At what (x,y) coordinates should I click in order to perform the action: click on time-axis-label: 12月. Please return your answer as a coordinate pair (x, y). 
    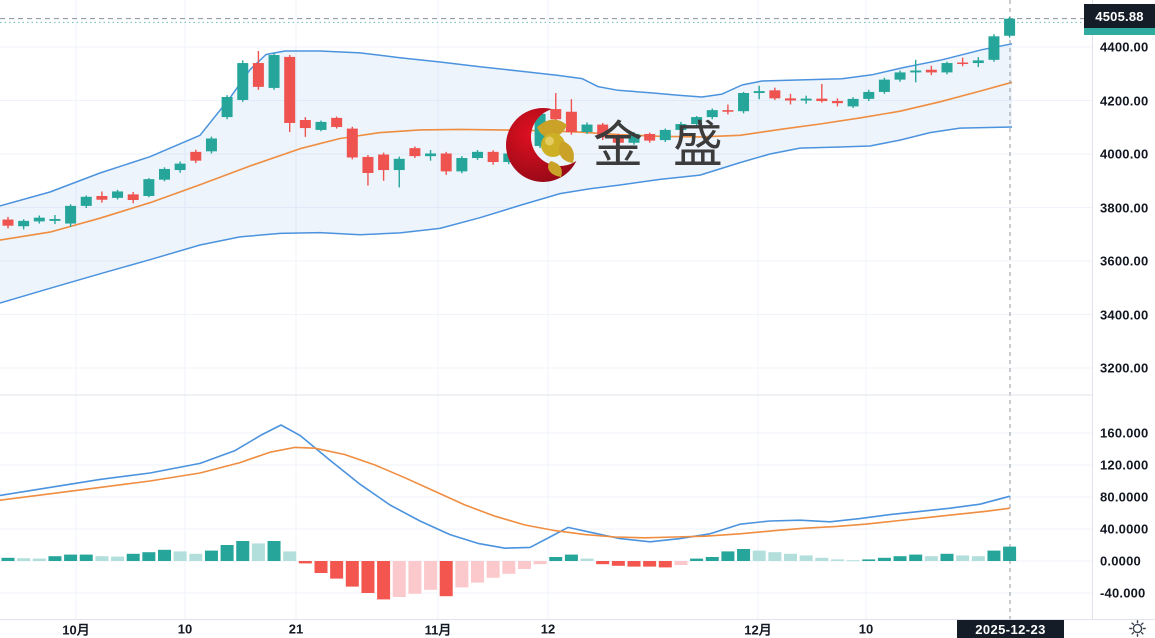
    Looking at the image, I should click on (758, 630).